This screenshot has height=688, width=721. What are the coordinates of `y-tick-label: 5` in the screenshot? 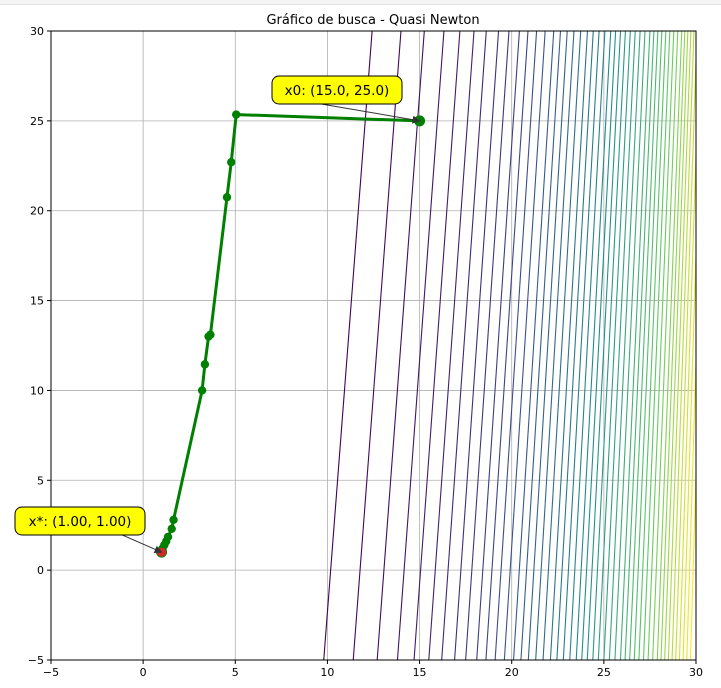 It's located at (40, 480).